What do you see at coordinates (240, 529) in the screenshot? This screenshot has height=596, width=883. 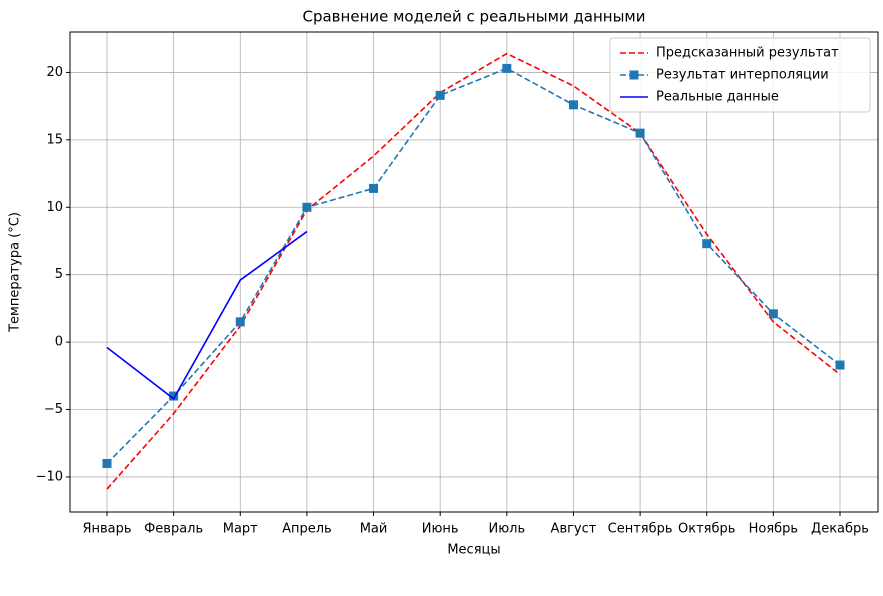 I see `x-tick-label: Март` at bounding box center [240, 529].